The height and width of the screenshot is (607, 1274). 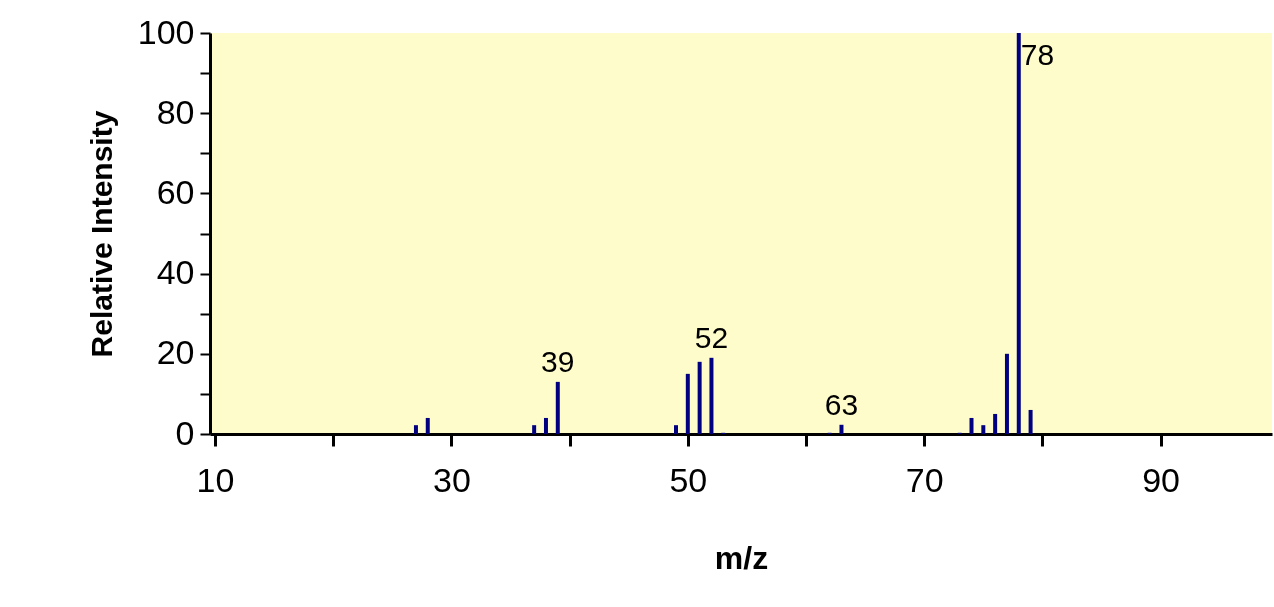 I want to click on x-tick-label: 70, so click(x=924, y=479).